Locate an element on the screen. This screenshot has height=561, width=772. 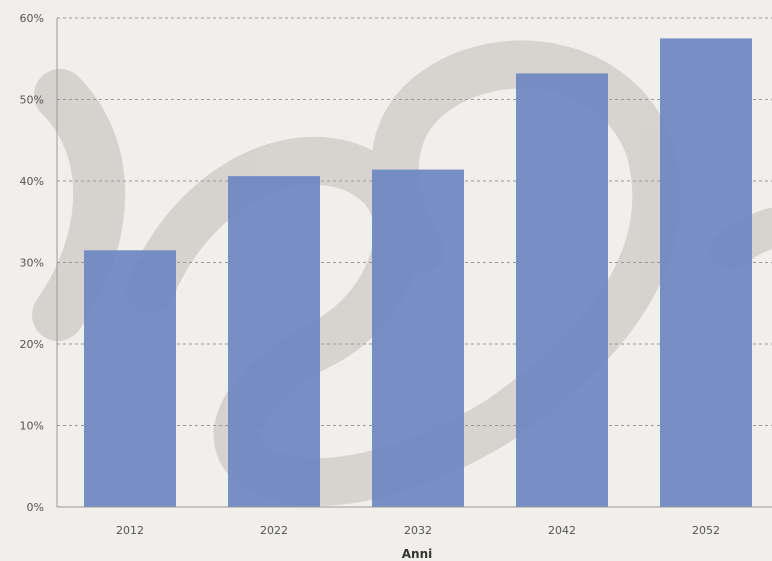
y-tick-label: 50% is located at coordinates (32, 100).